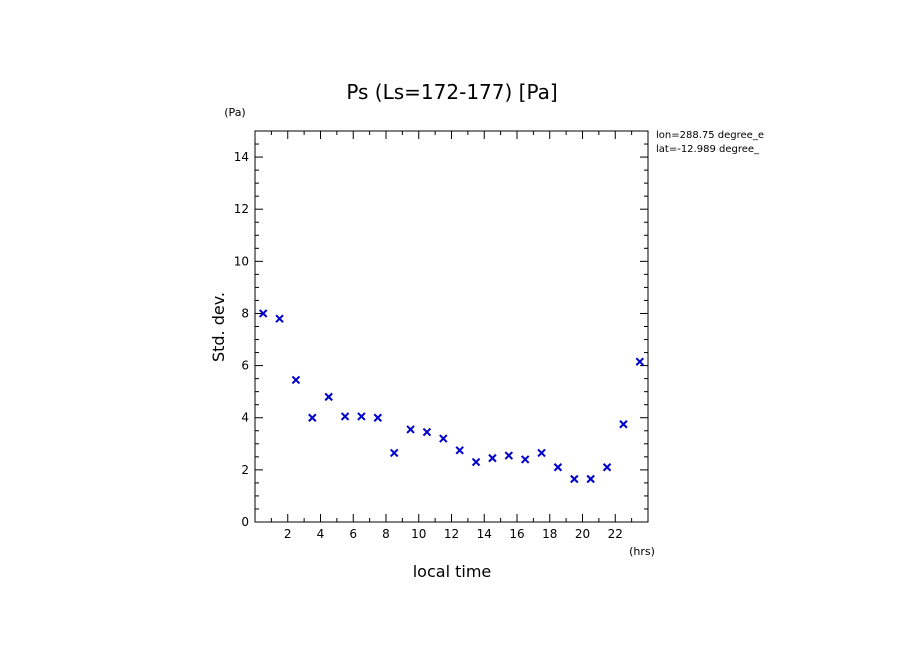 This screenshot has width=904, height=654. I want to click on x-tick-label: 12, so click(451, 534).